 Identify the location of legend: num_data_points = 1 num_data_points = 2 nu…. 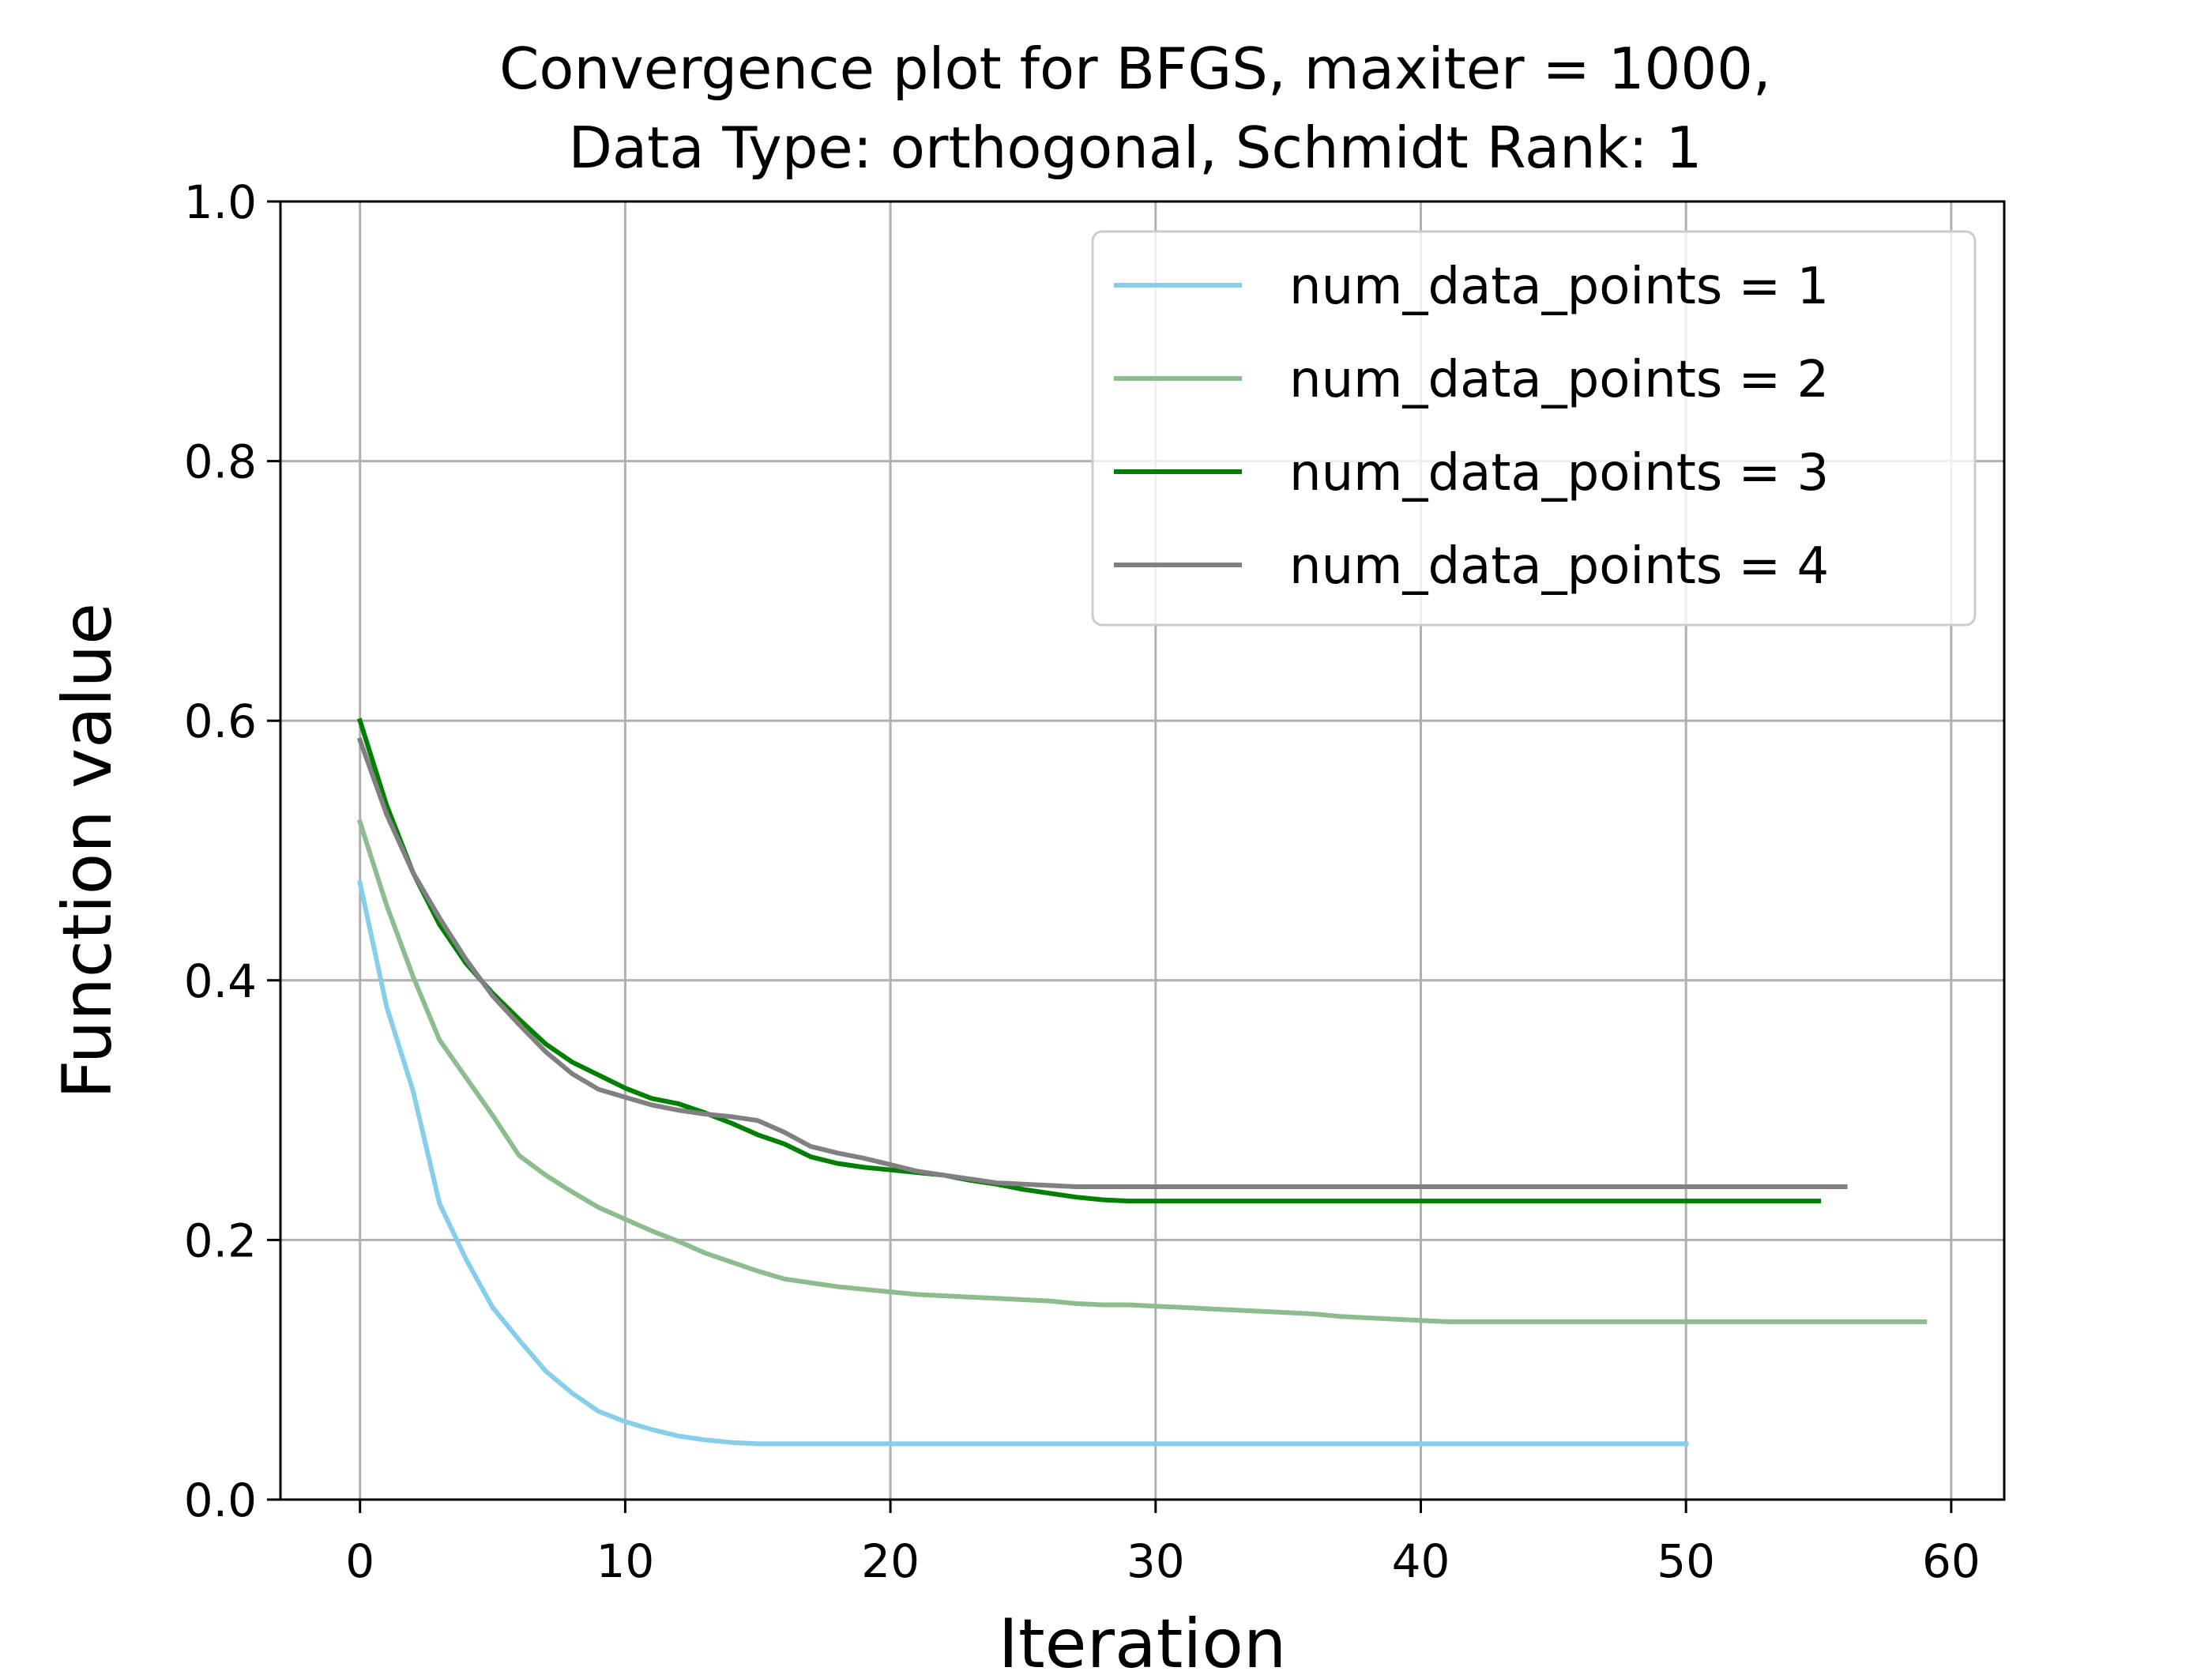
(1534, 428).